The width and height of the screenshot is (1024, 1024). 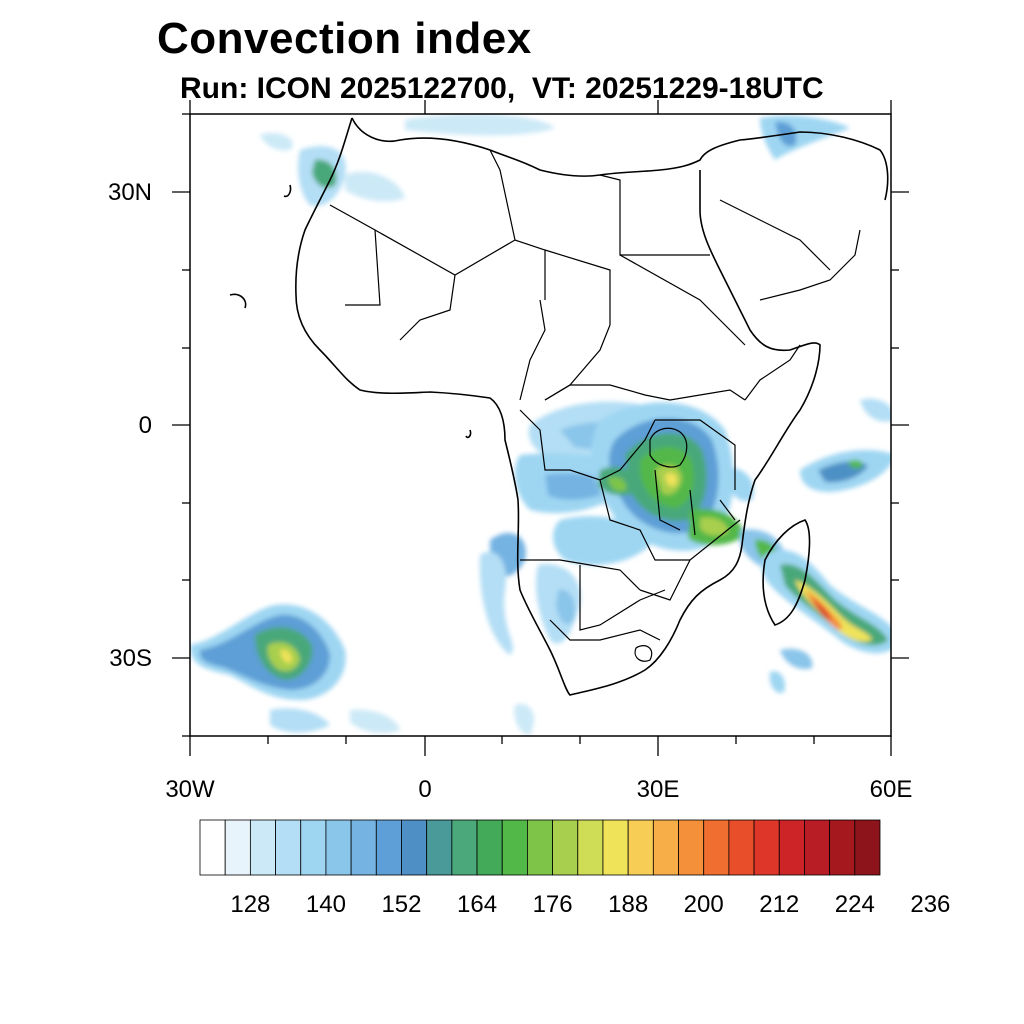 I want to click on colorbar-label: 212, so click(x=779, y=904).